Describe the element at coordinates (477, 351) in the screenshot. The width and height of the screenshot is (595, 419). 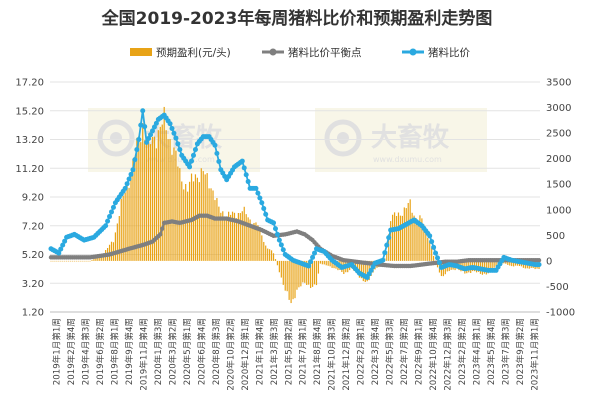
I see `x-tick-label: 2023年4月第1周` at that location.